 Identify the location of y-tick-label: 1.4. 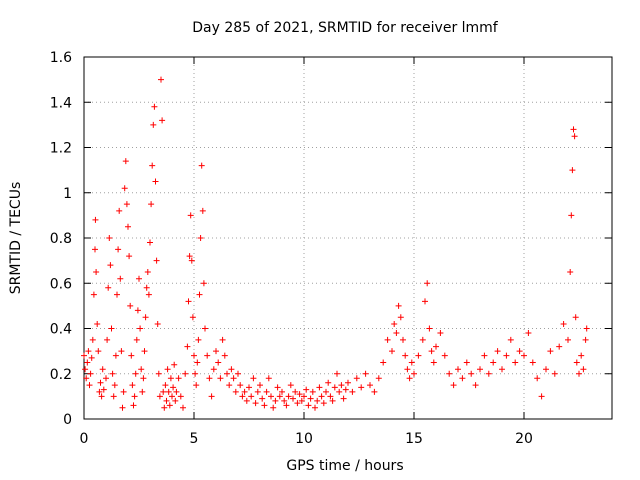
(61, 103).